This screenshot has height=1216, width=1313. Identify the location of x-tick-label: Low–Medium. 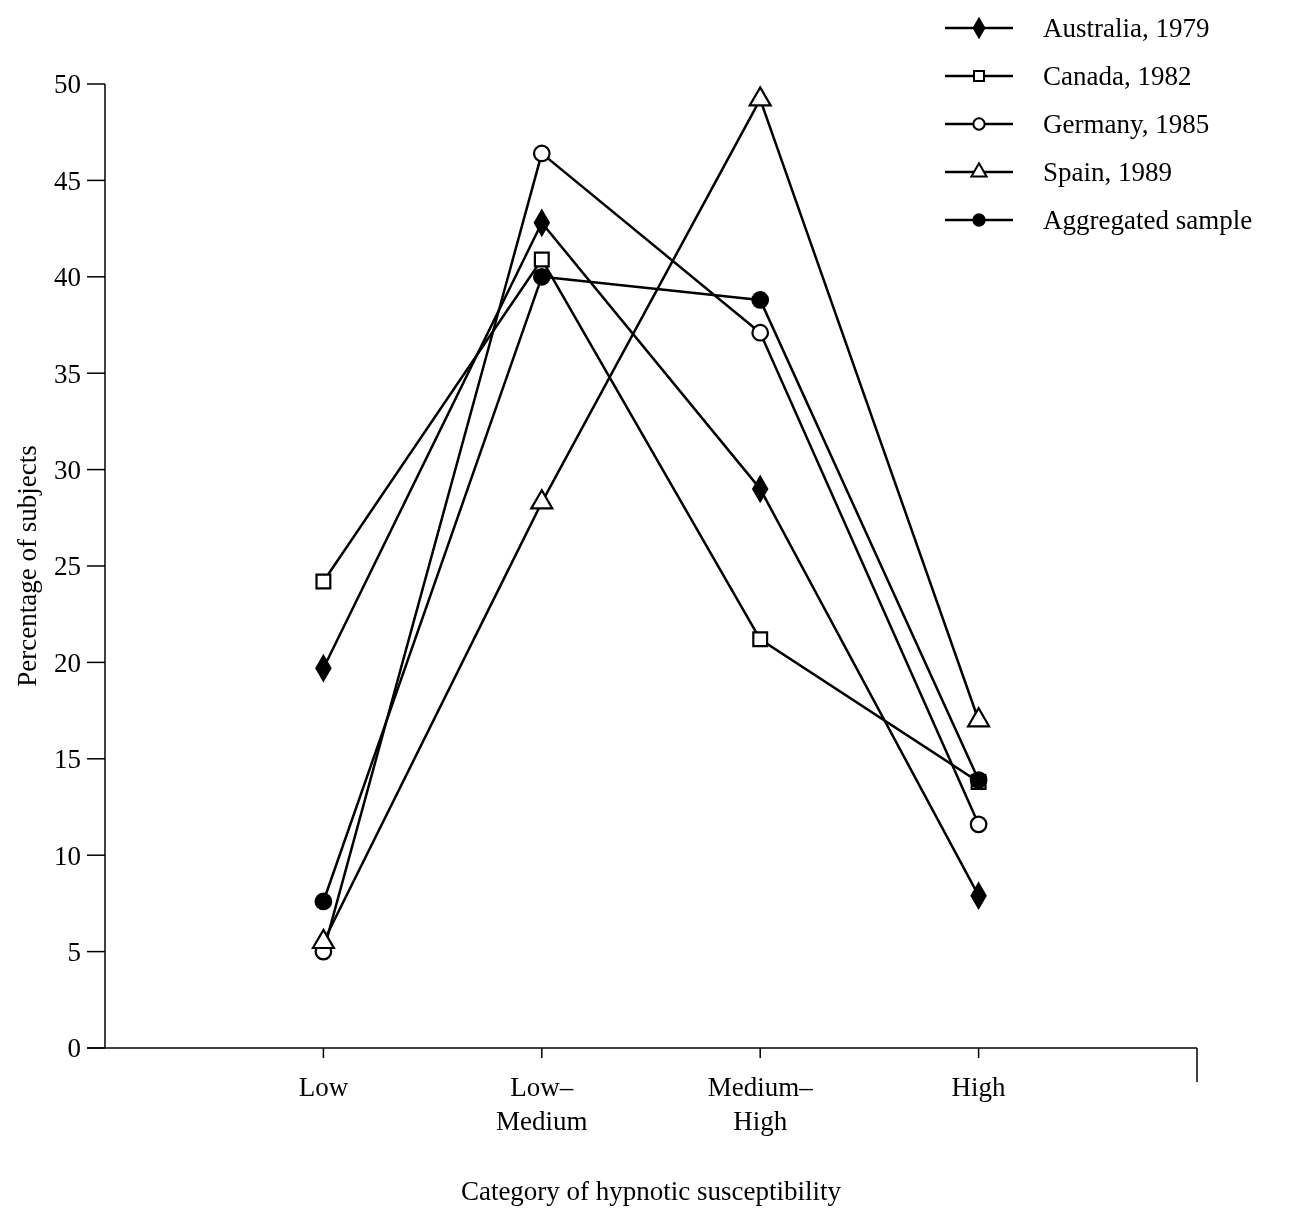
(542, 1104).